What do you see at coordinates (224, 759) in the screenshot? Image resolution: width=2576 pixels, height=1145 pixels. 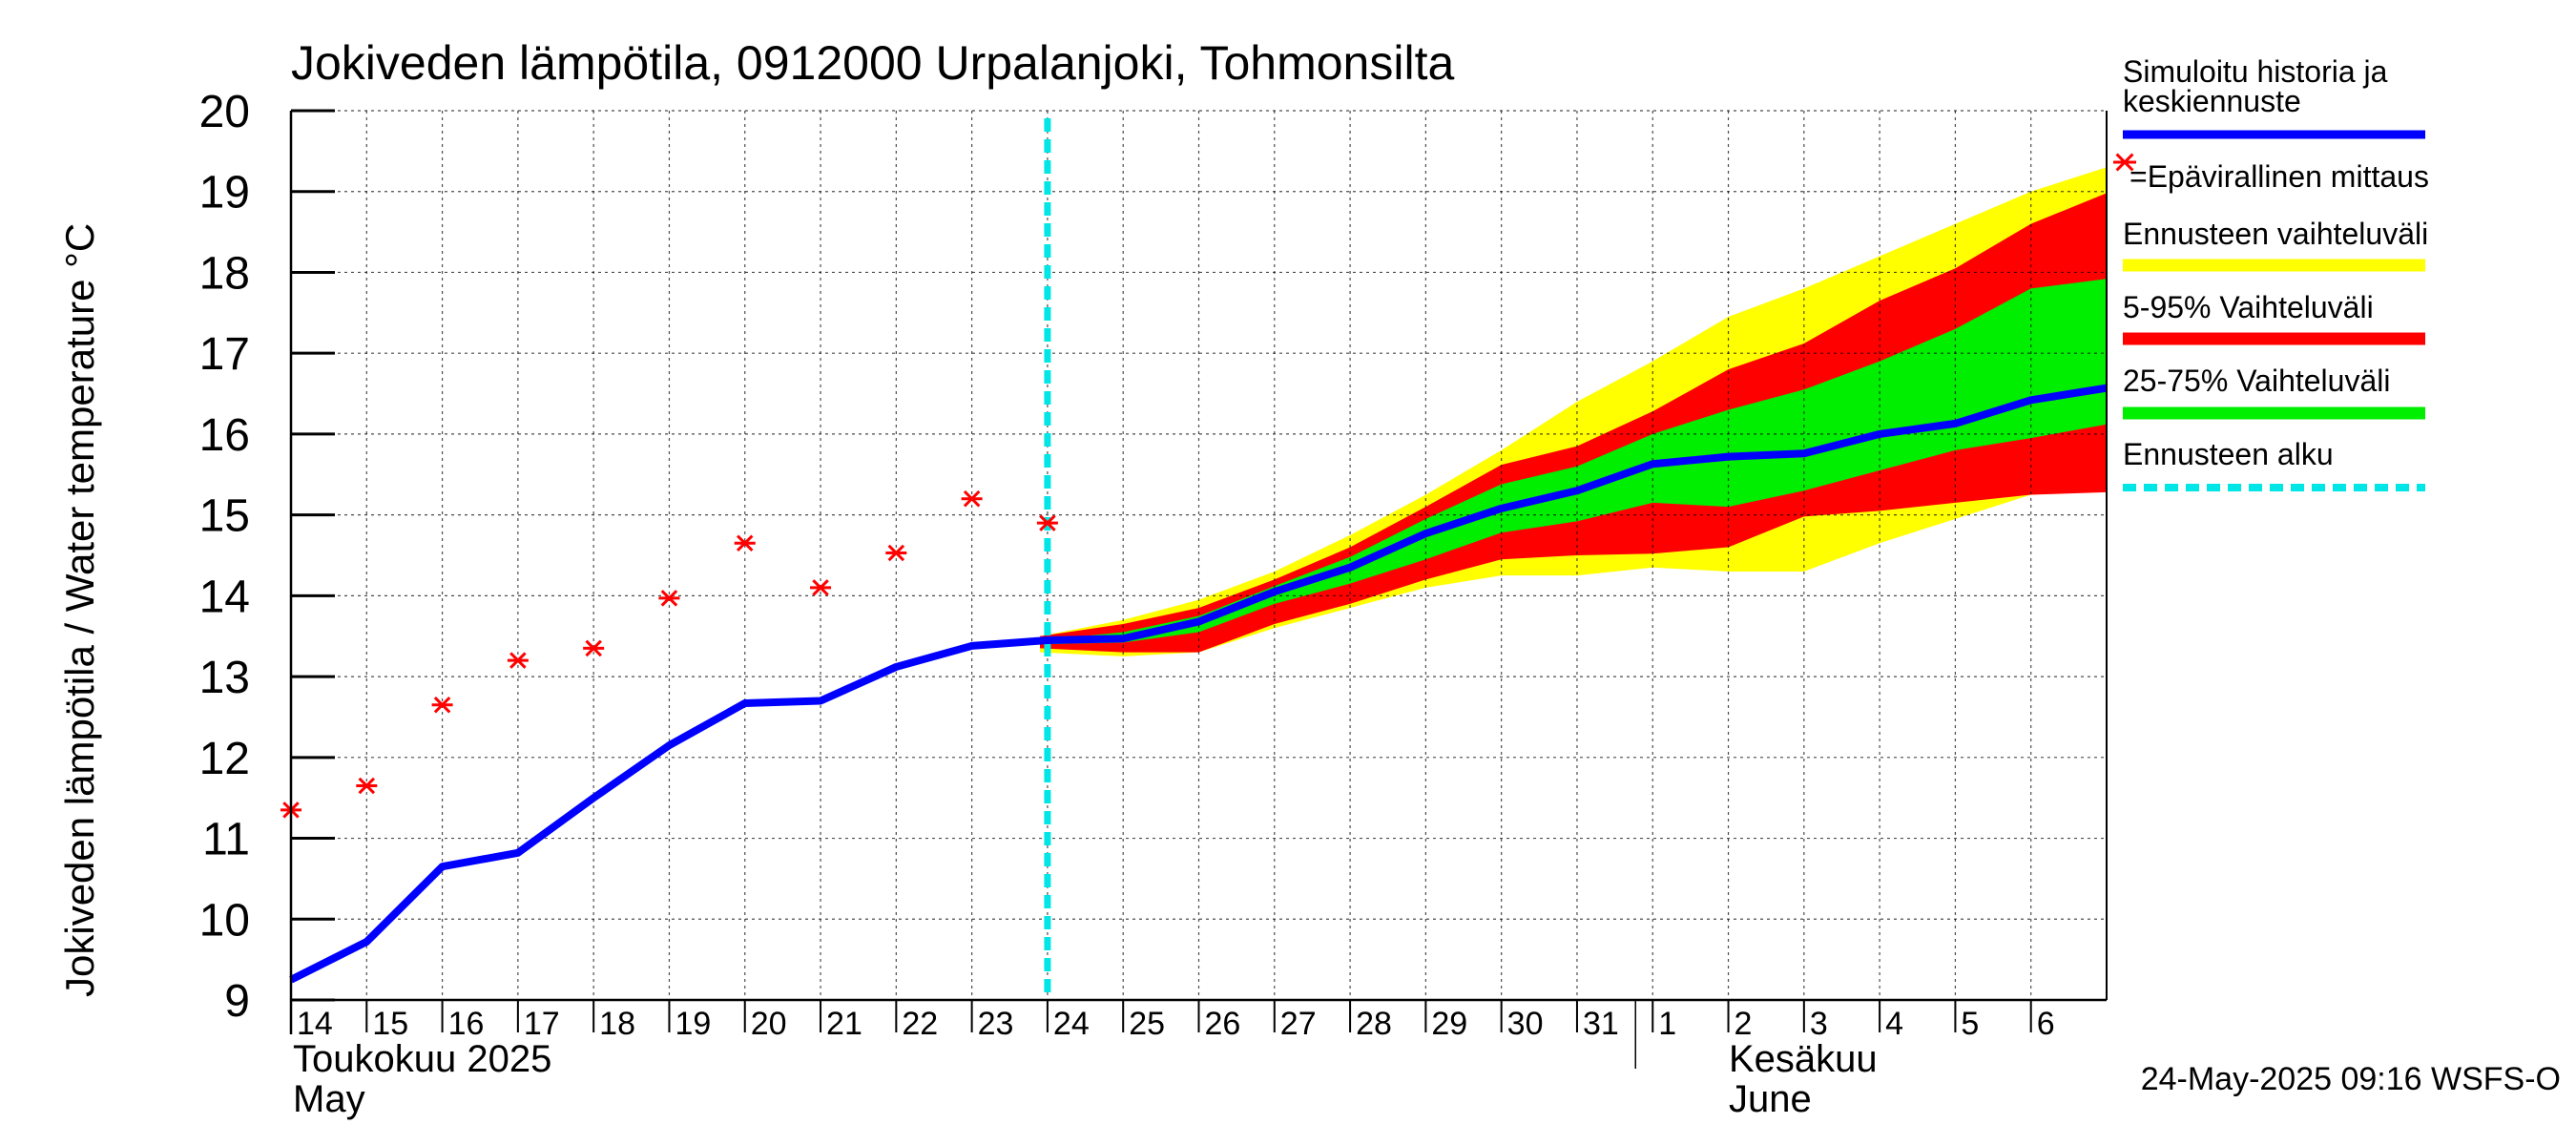 I see `y-tick-label: 12` at bounding box center [224, 759].